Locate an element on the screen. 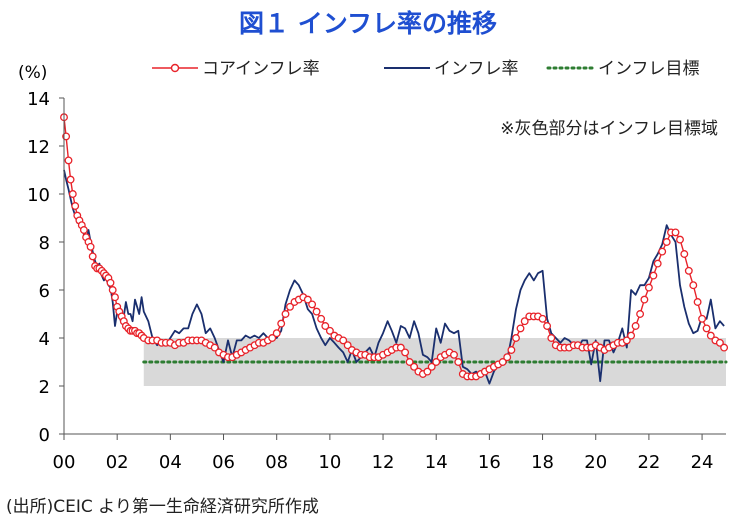  x-tick-label: 16 is located at coordinates (489, 462).